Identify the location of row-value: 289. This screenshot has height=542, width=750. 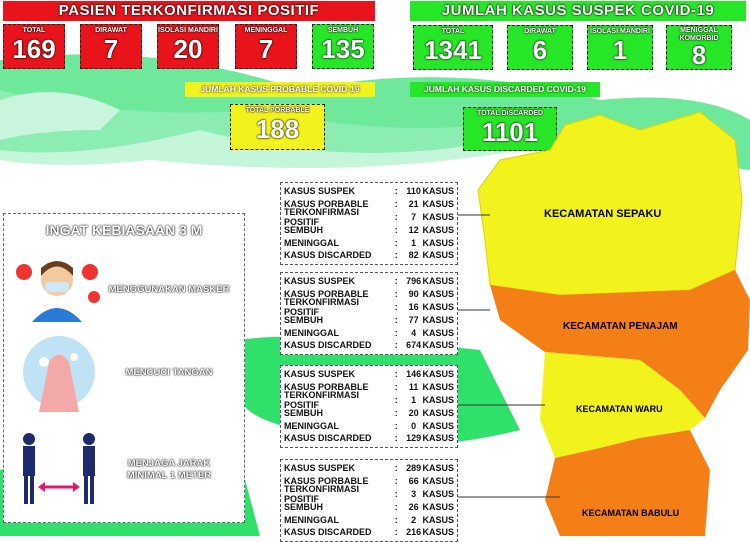
(414, 468).